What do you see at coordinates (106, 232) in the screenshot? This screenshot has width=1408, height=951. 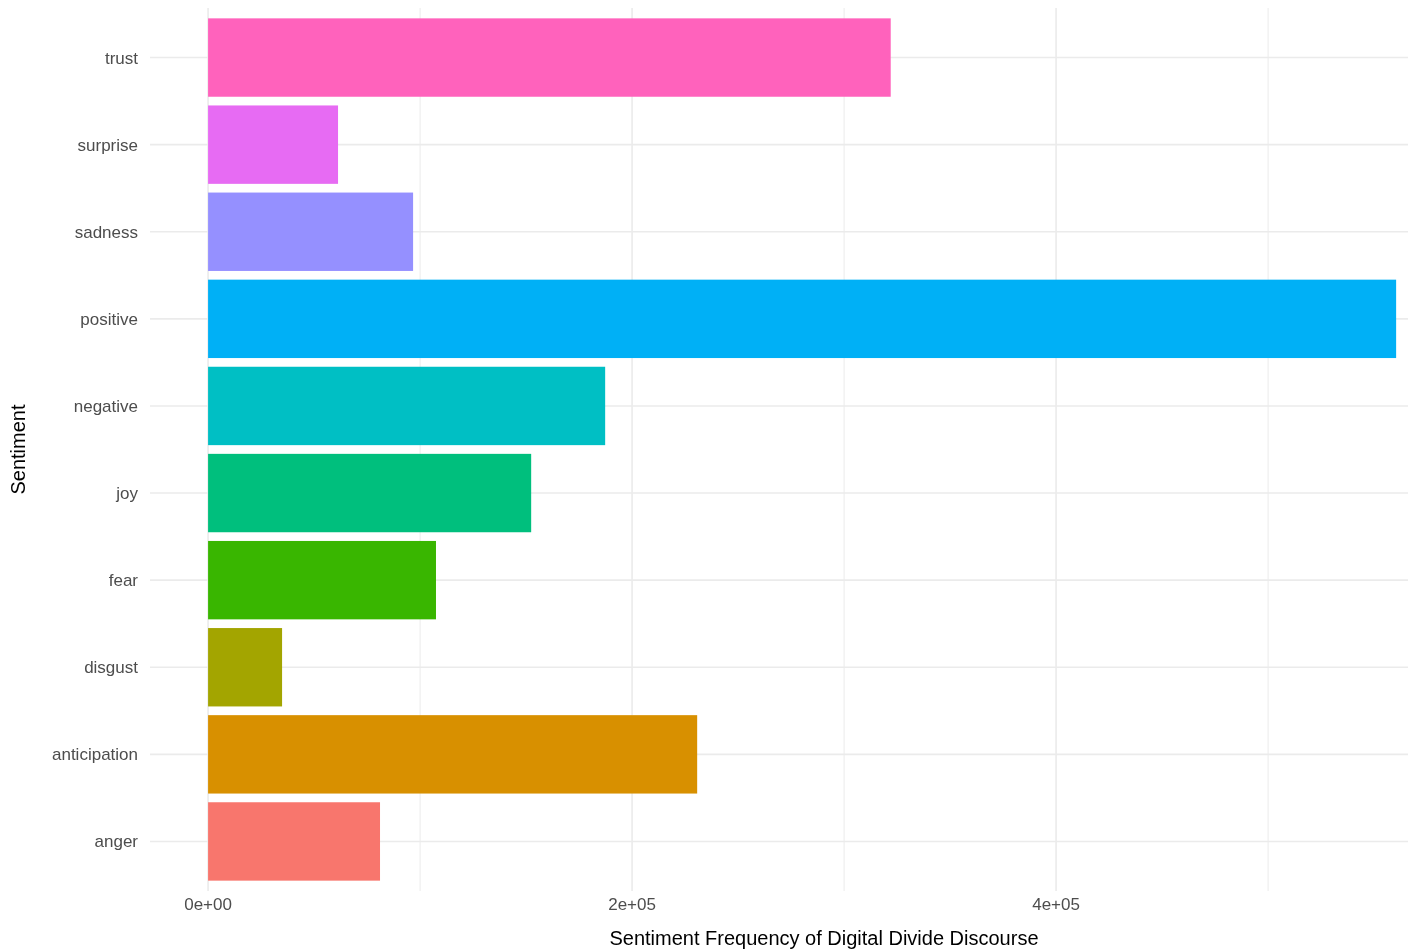 I see `y-tick-label: sadness` at bounding box center [106, 232].